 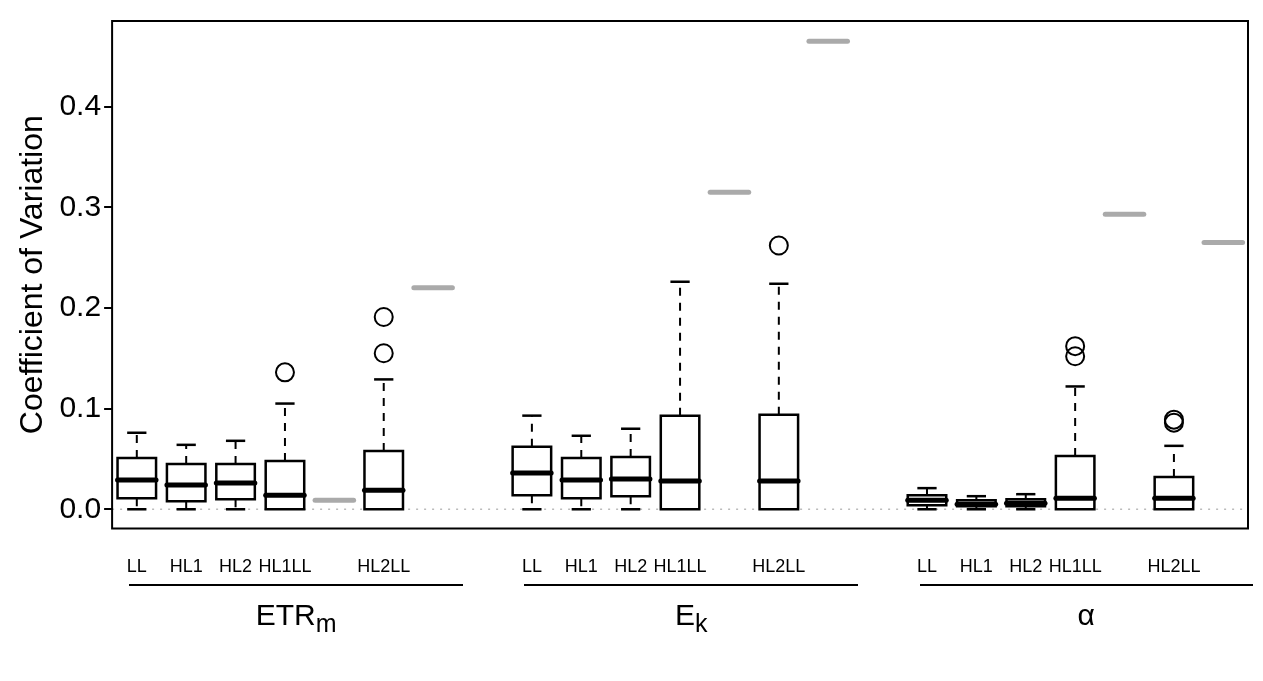 I want to click on y-tick-label: 0.1, so click(x=80, y=406).